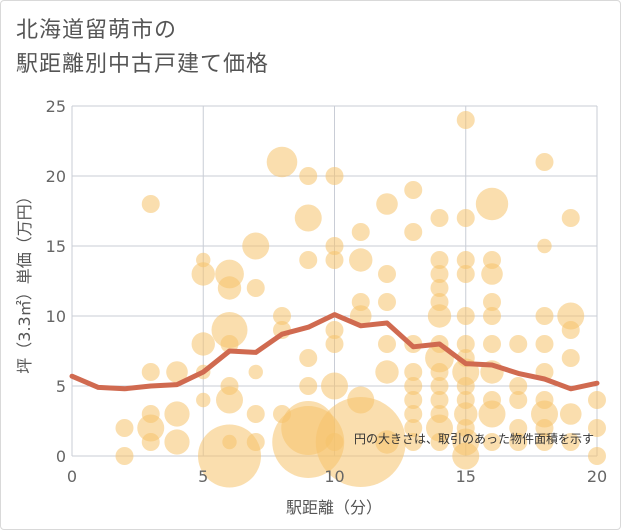 This screenshot has width=621, height=530. Describe the element at coordinates (466, 476) in the screenshot. I see `x-tick-label: 15` at that location.